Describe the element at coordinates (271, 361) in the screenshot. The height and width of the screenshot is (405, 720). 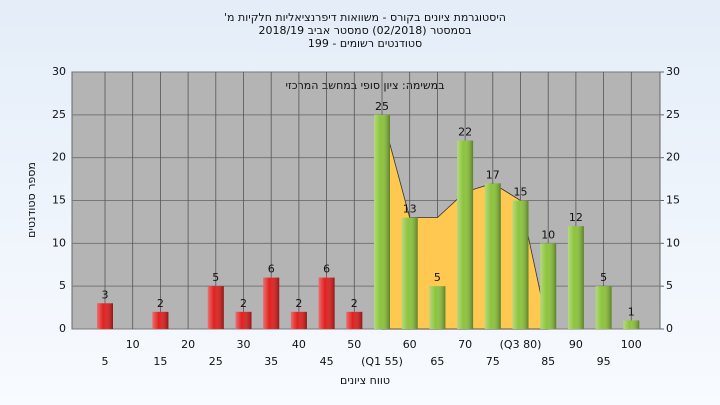
I see `x-tick-label: 35` at that location.